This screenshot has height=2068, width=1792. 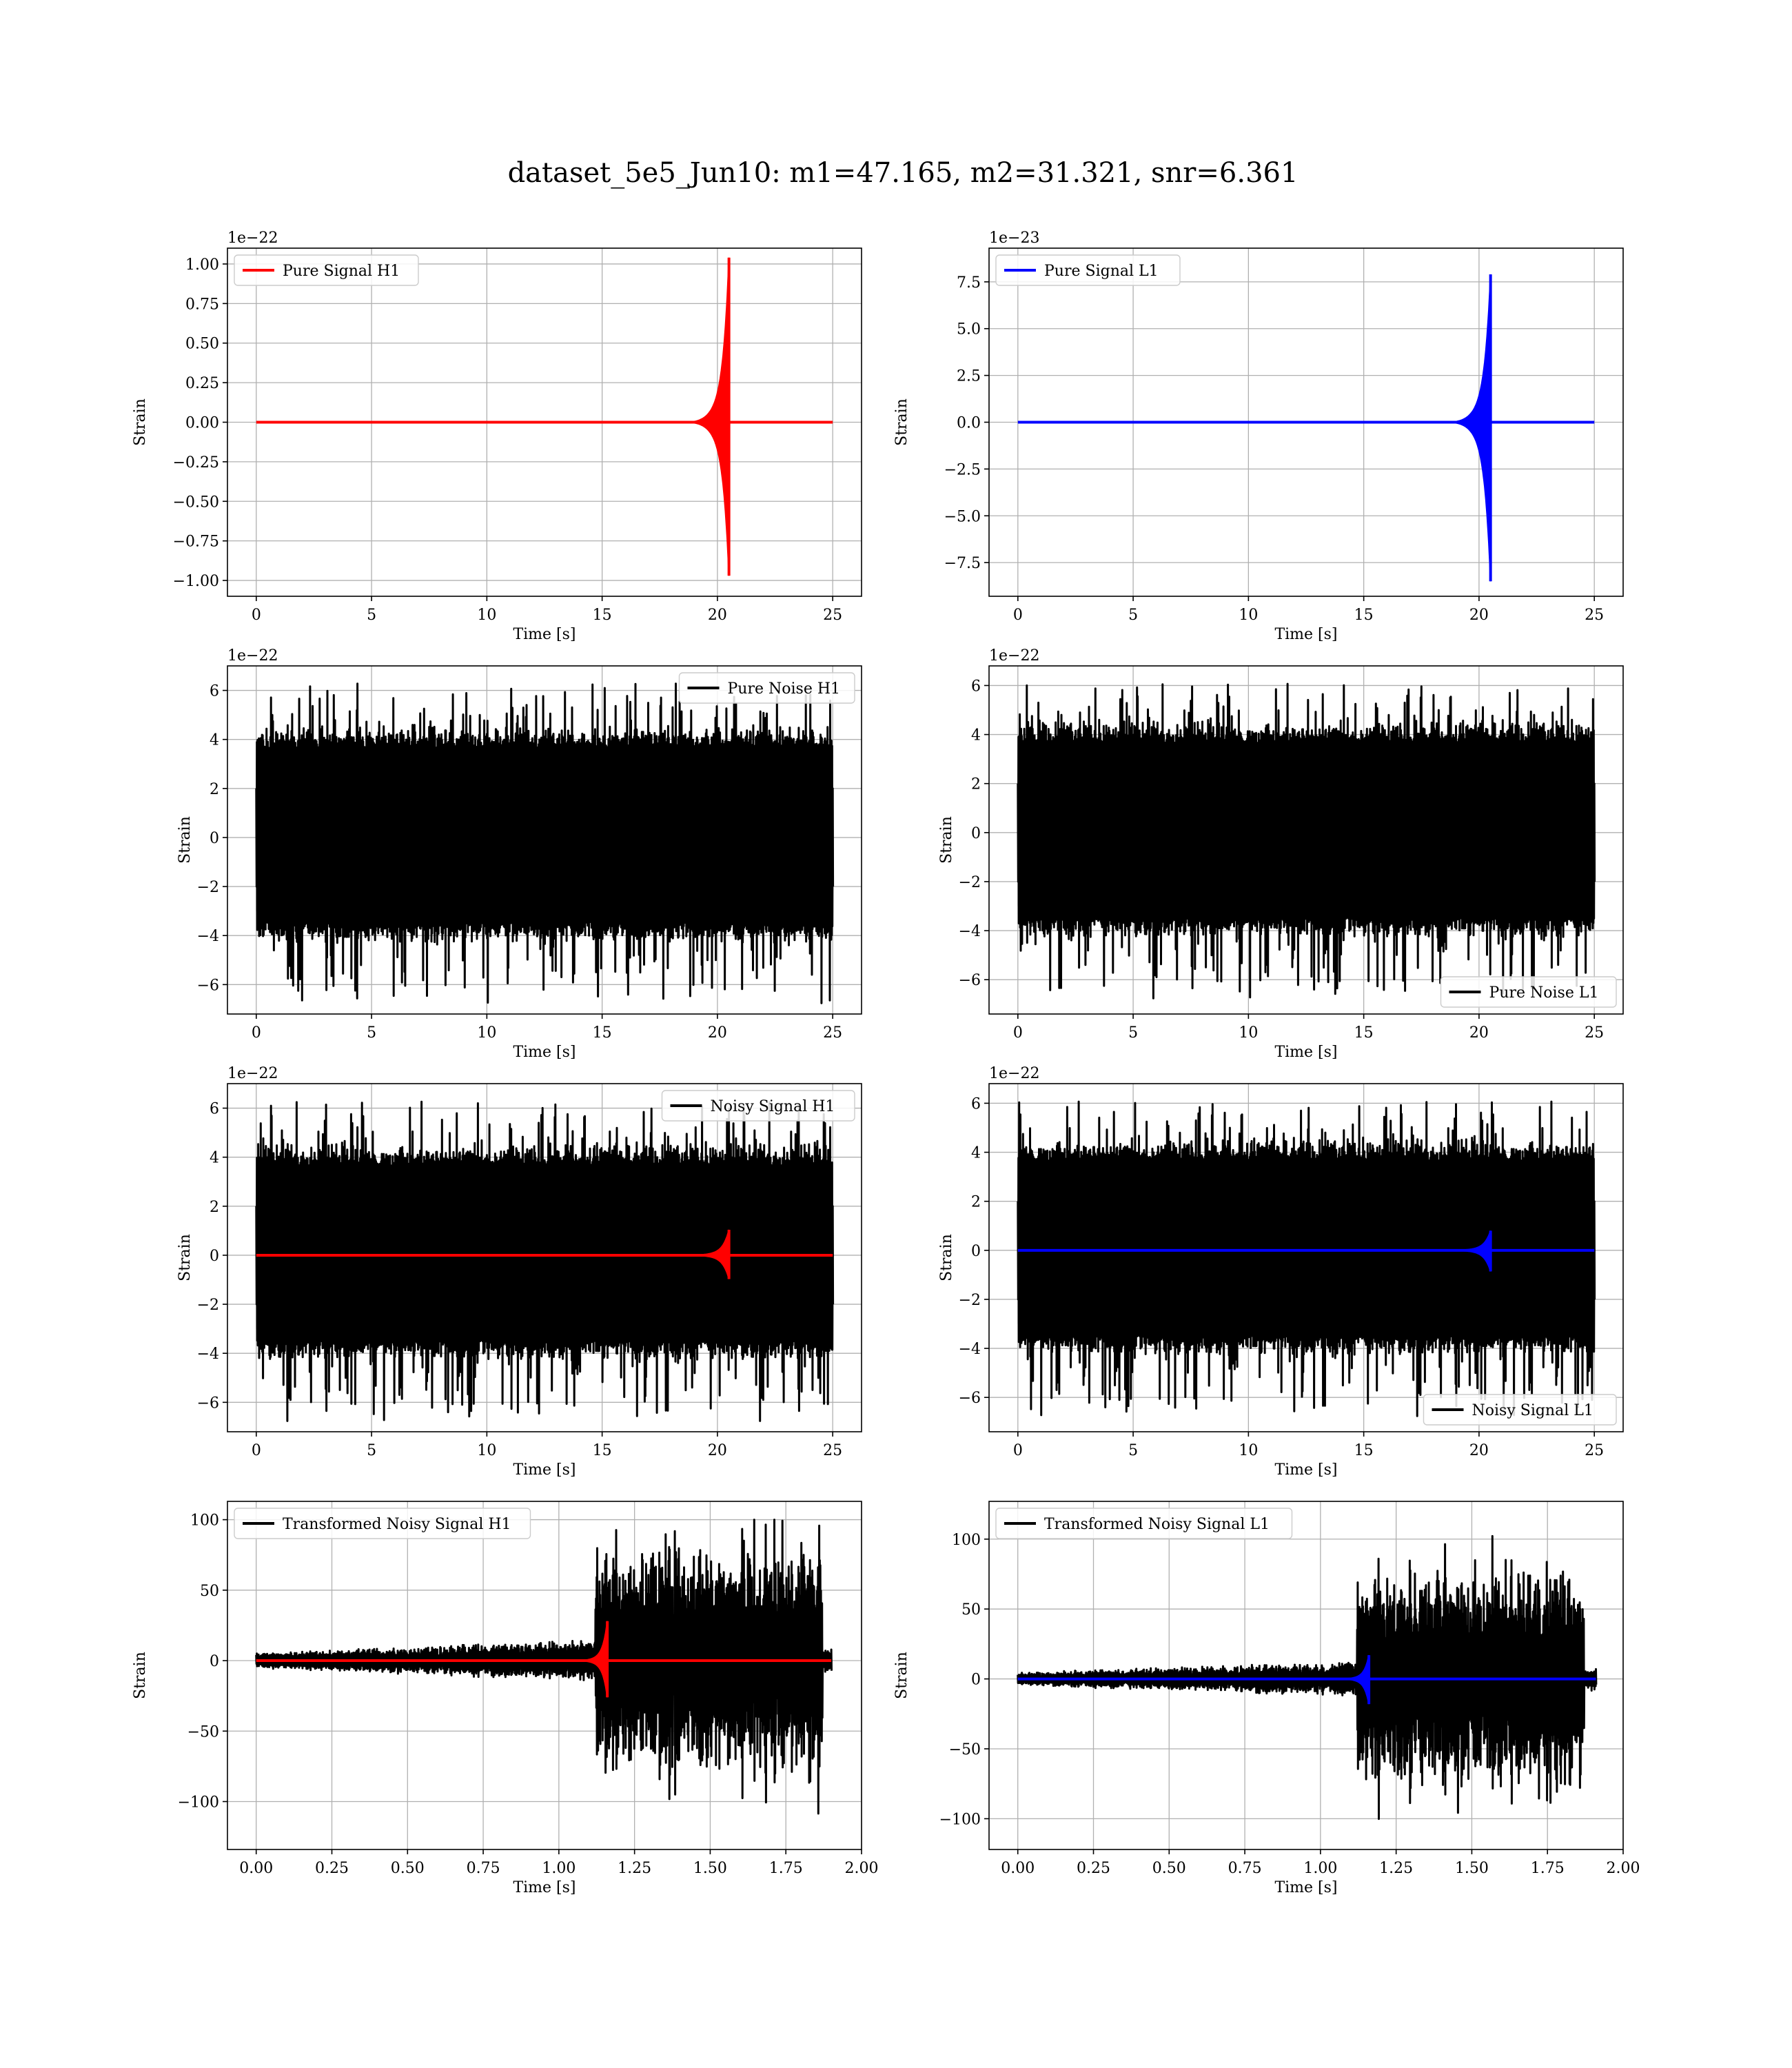 What do you see at coordinates (1101, 271) in the screenshot?
I see `legend-label: Pure Signal L1` at bounding box center [1101, 271].